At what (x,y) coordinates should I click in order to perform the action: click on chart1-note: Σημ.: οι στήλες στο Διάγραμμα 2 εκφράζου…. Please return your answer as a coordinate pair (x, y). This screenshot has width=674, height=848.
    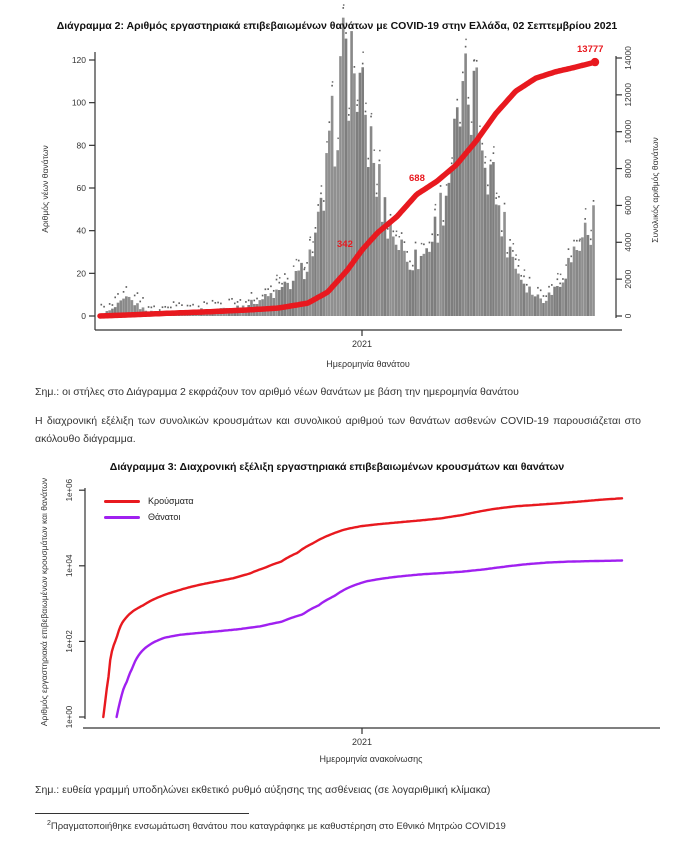
    Looking at the image, I should click on (277, 392).